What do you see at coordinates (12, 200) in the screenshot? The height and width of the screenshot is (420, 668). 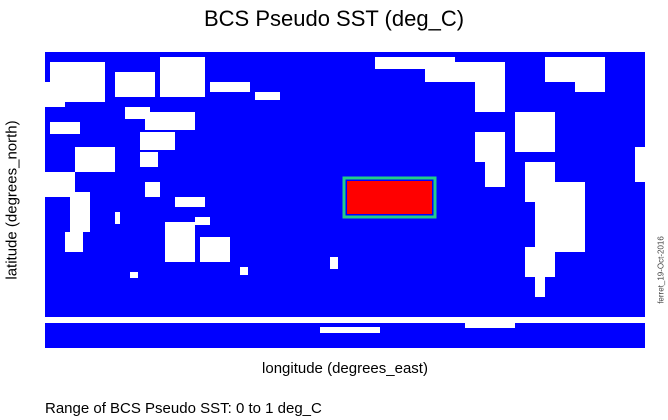 I see `y-axis-label: latitude (degrees_north)` at bounding box center [12, 200].